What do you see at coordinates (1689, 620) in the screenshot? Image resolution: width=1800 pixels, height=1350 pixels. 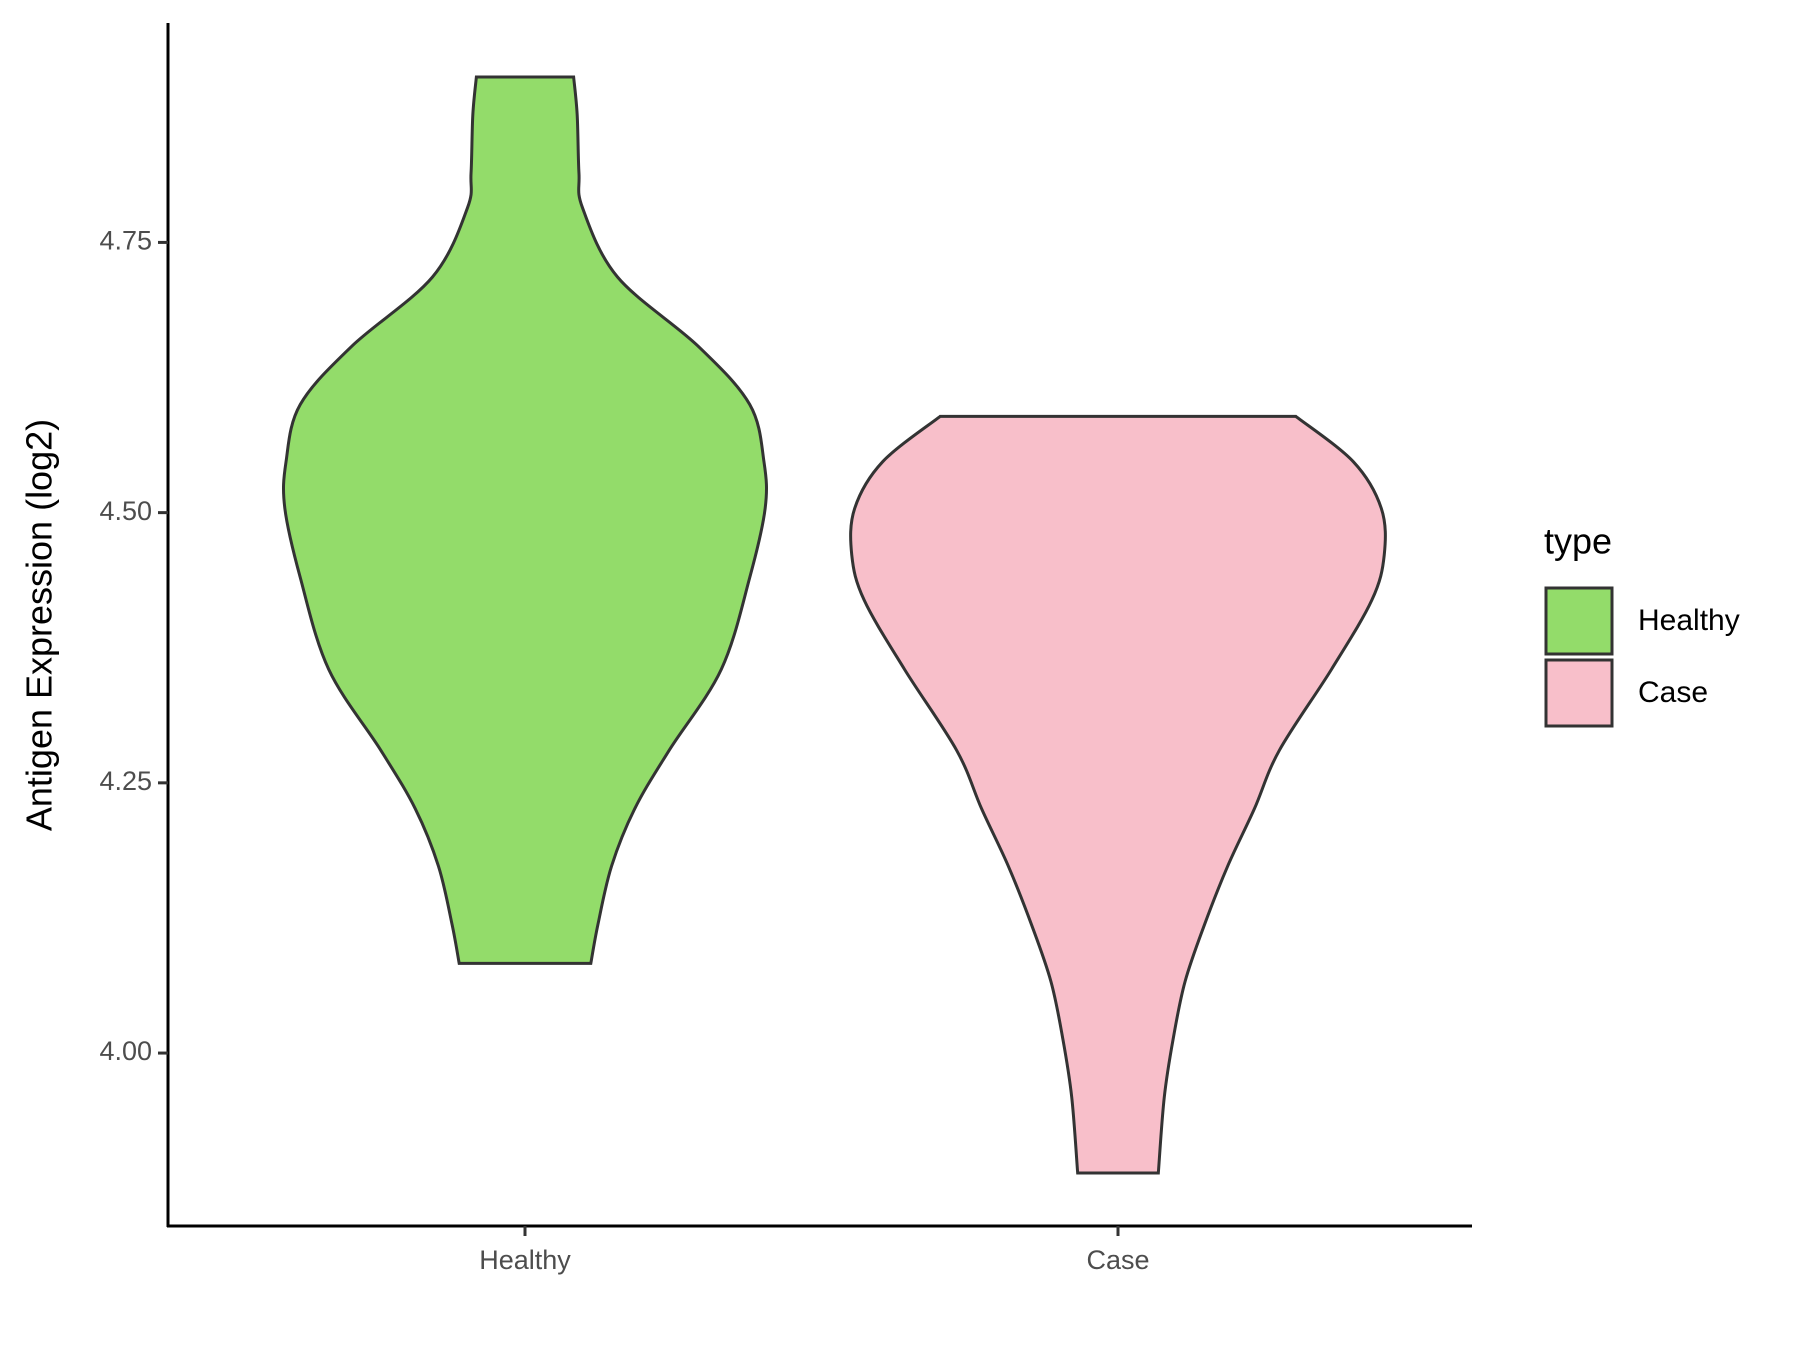 I see `legend-label: Healthy` at bounding box center [1689, 620].